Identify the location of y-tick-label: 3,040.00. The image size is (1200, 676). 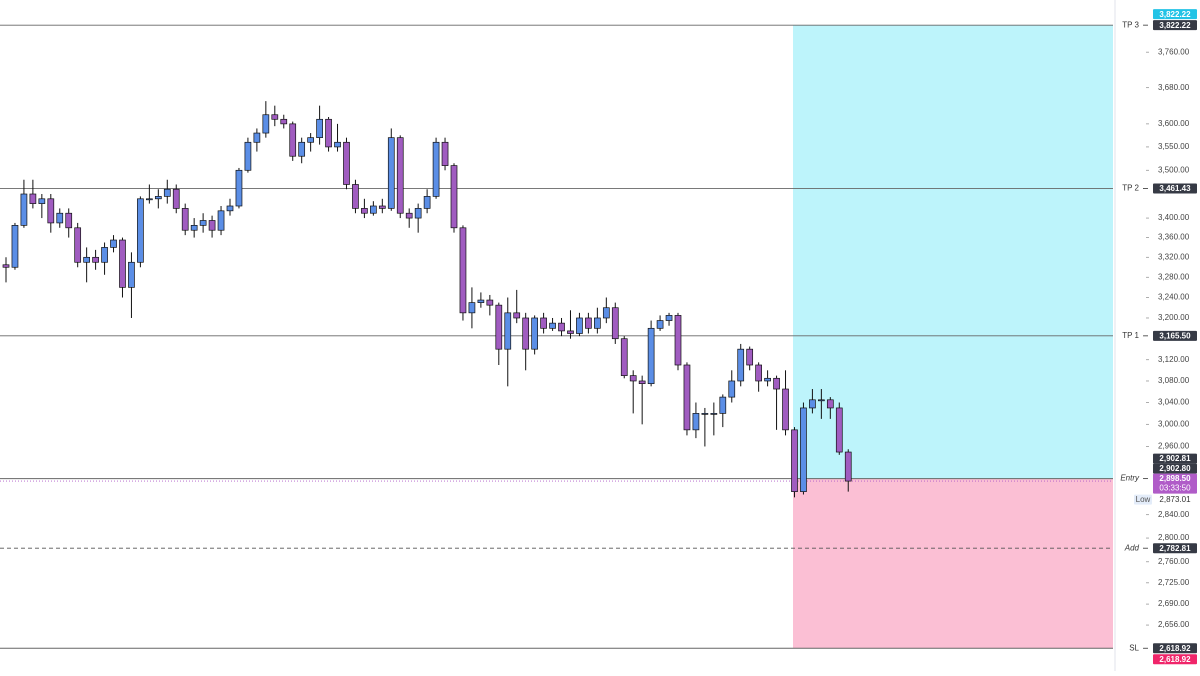
(1174, 402).